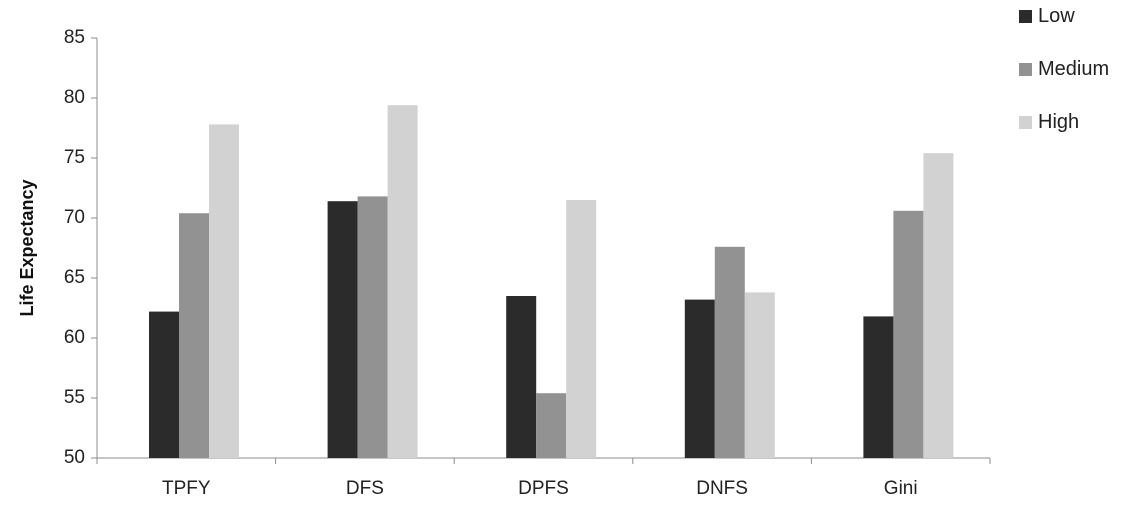 This screenshot has width=1136, height=510. Describe the element at coordinates (908, 334) in the screenshot. I see `bar-medium-gini` at that location.